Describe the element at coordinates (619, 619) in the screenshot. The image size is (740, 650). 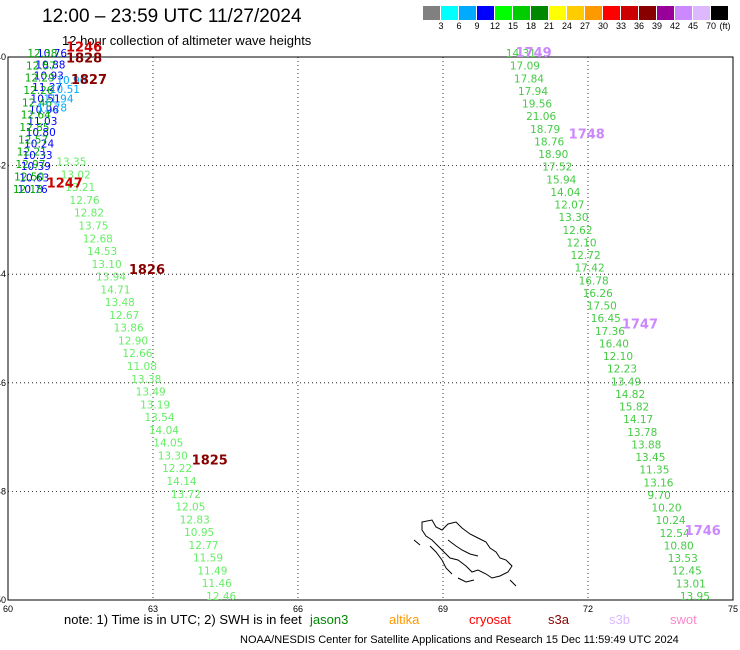
I see `sat-s3b: s3b` at that location.